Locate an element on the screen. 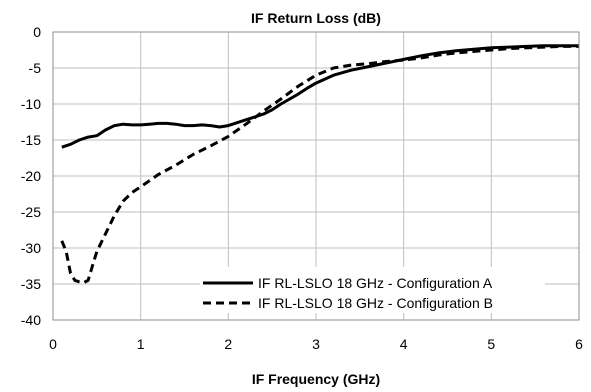  x-tick-label: 2 is located at coordinates (228, 344).